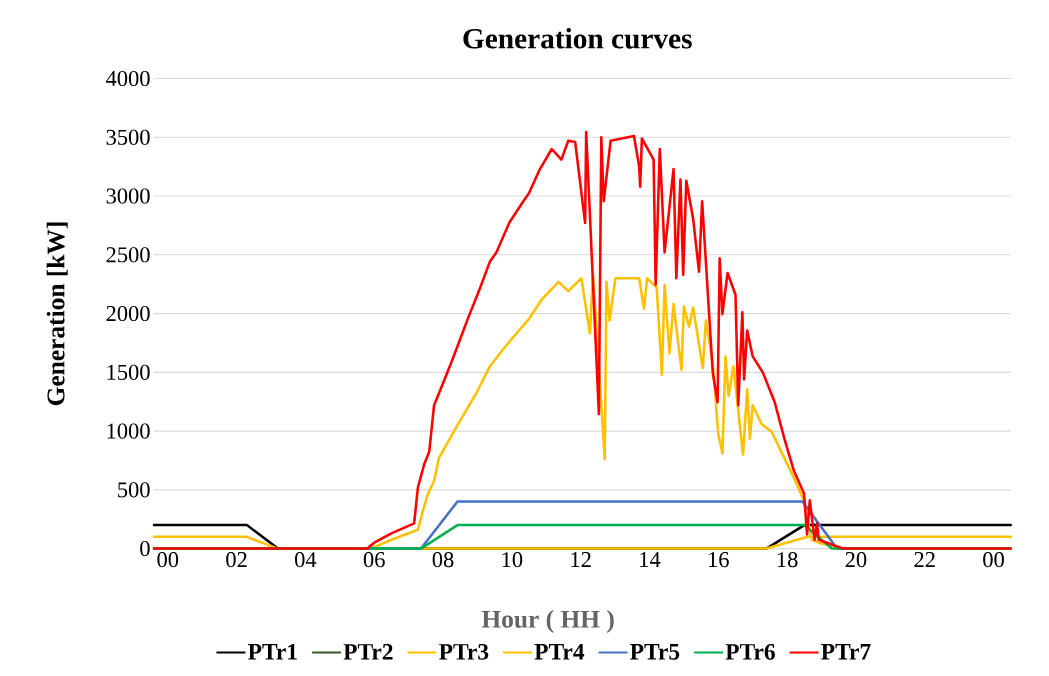 The height and width of the screenshot is (676, 1049). I want to click on y-tick-label: 0, so click(145, 548).